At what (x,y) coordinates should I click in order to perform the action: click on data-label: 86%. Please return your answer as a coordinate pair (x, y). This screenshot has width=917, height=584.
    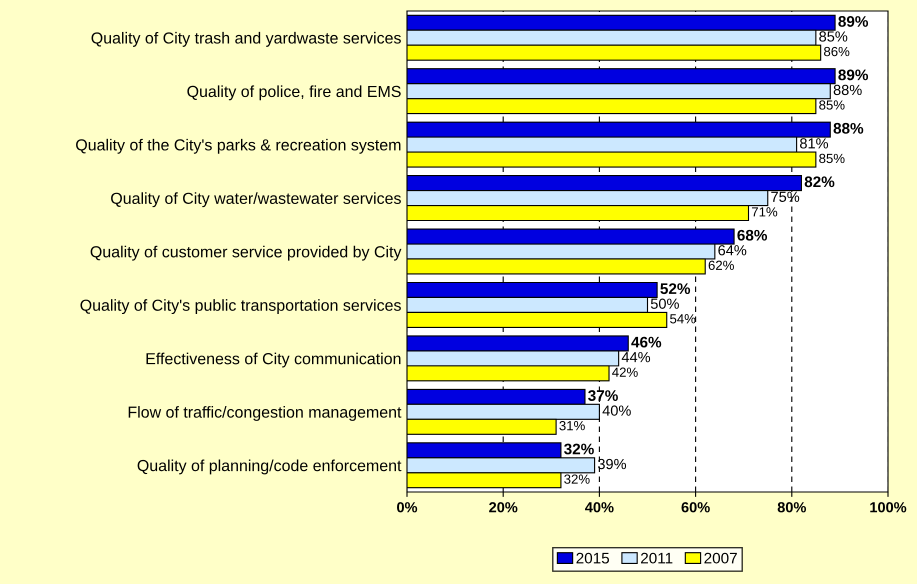
    Looking at the image, I should click on (837, 51).